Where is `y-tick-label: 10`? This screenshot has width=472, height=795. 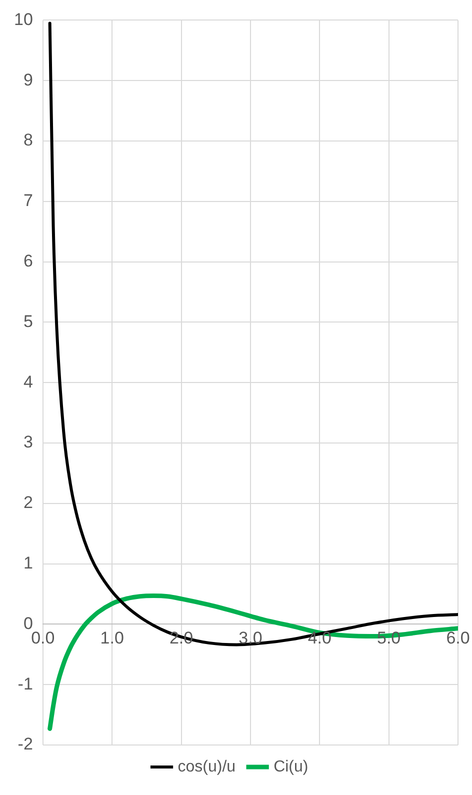
y-tick-label: 10 is located at coordinates (23, 19).